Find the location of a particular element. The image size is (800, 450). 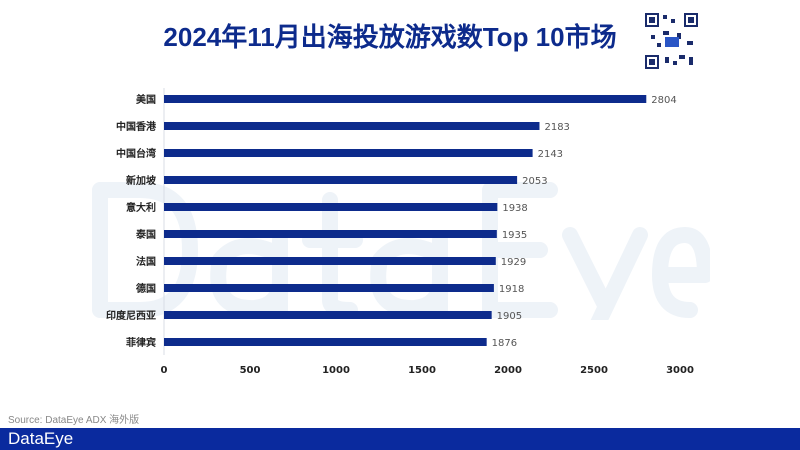

data-label: 2053 is located at coordinates (534, 181).